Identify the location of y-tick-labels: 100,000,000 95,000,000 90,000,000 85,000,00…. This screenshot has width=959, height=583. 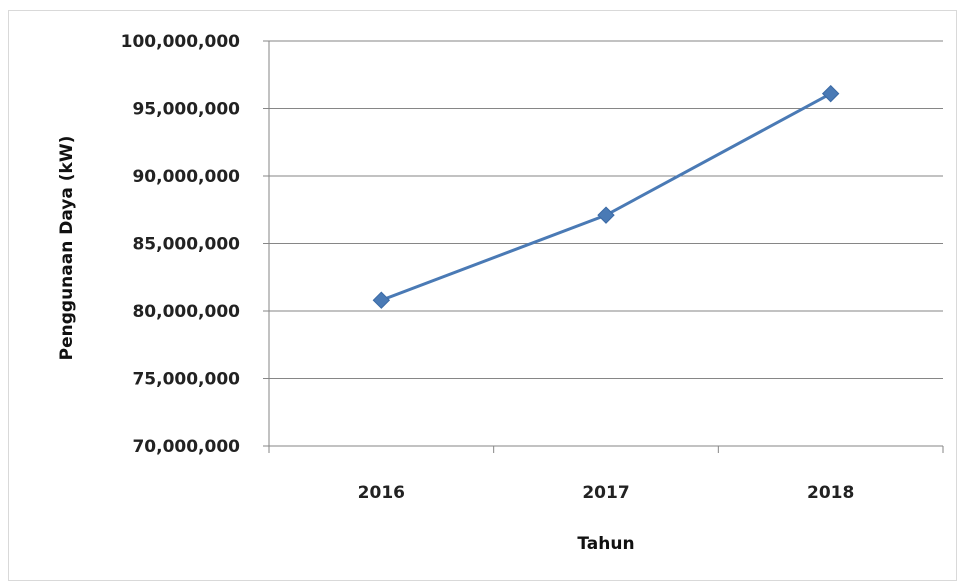
(181, 244).